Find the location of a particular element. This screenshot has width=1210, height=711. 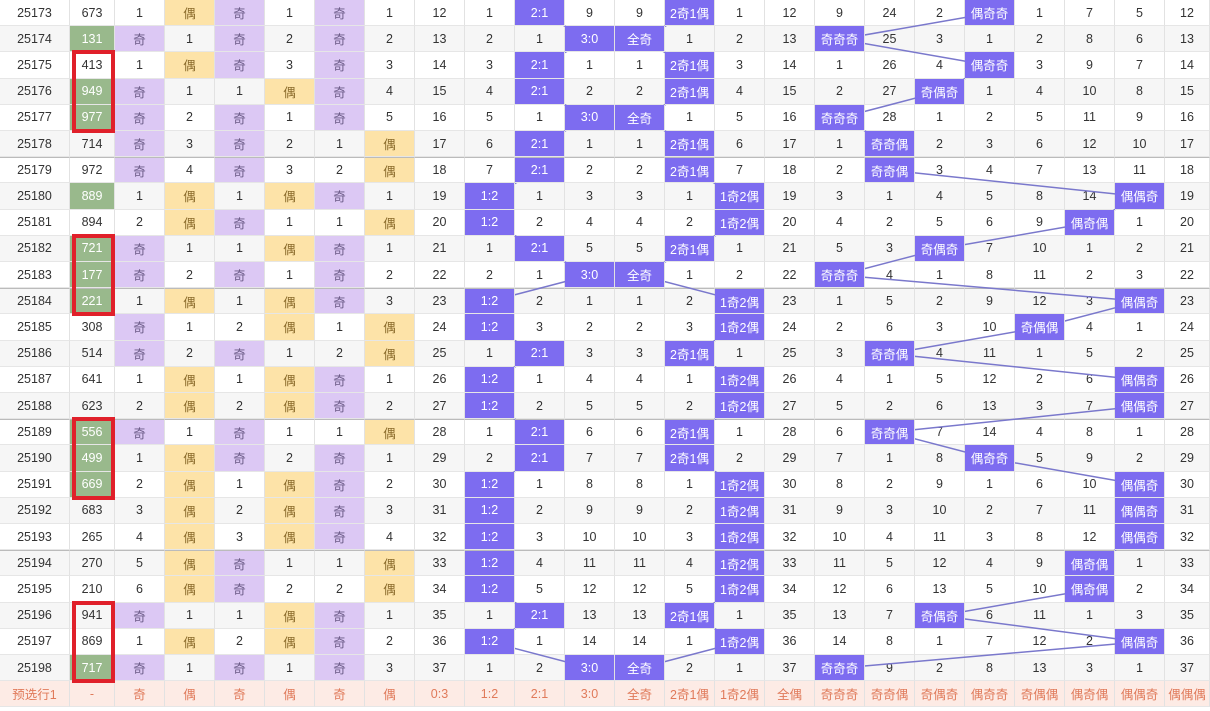

issue: 25196 is located at coordinates (35, 615).